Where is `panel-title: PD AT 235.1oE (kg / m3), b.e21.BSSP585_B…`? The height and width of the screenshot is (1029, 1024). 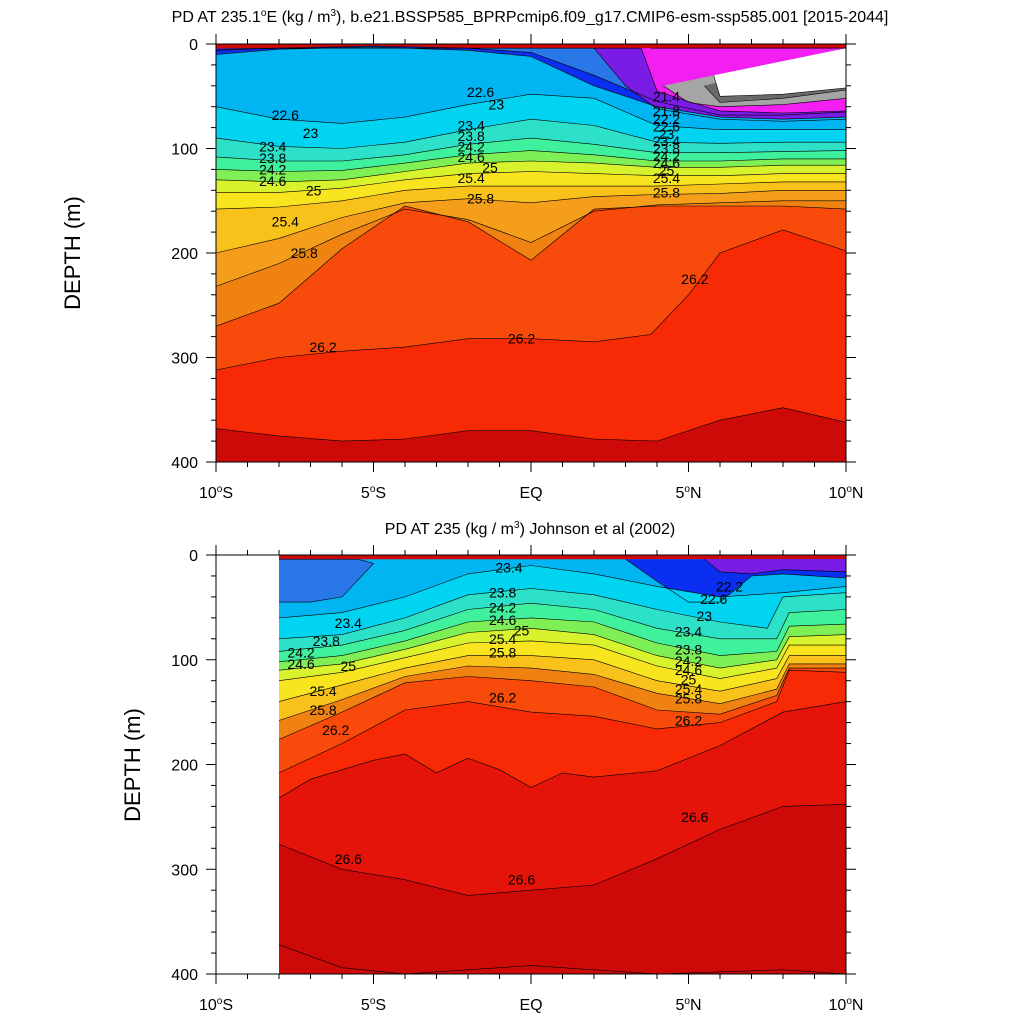 panel-title: PD AT 235.1oE (kg / m3), b.e21.BSSP585_B… is located at coordinates (530, 17).